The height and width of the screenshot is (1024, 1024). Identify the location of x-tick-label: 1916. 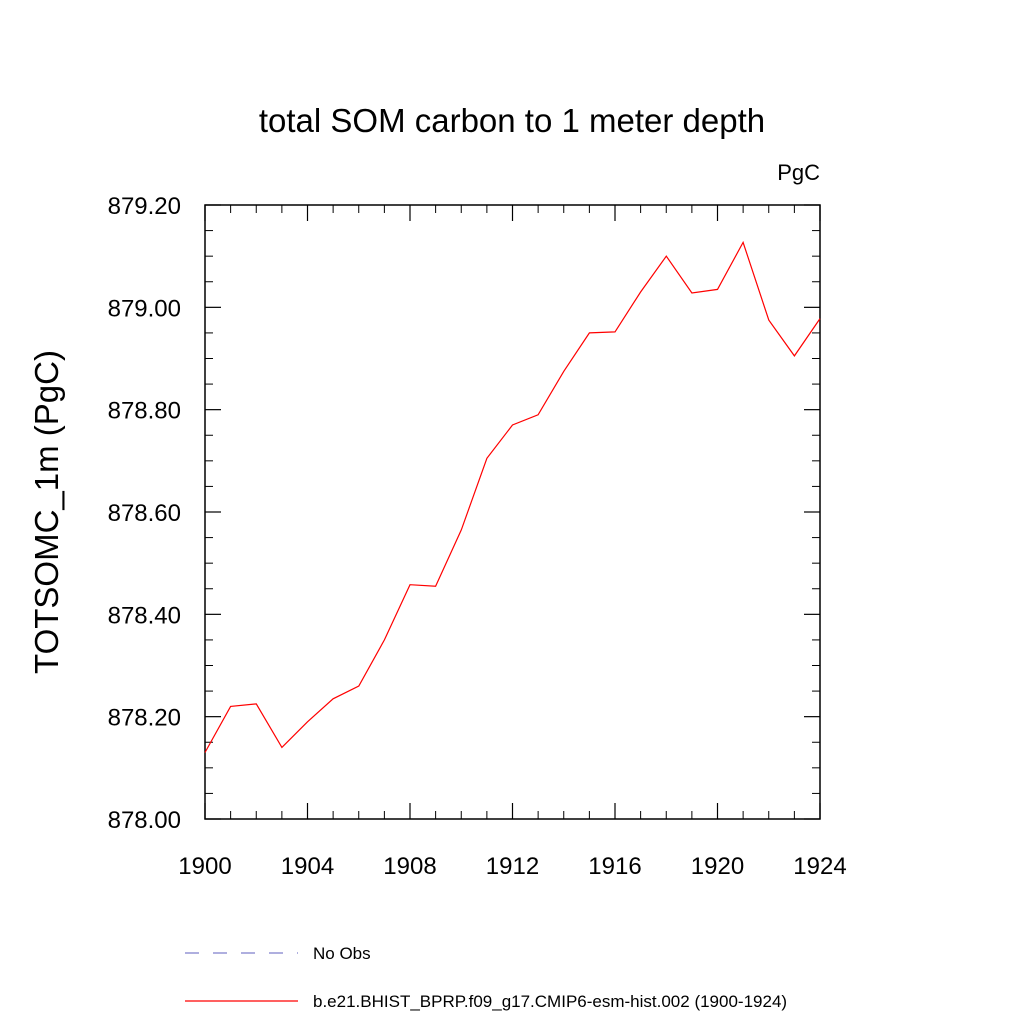
(614, 866).